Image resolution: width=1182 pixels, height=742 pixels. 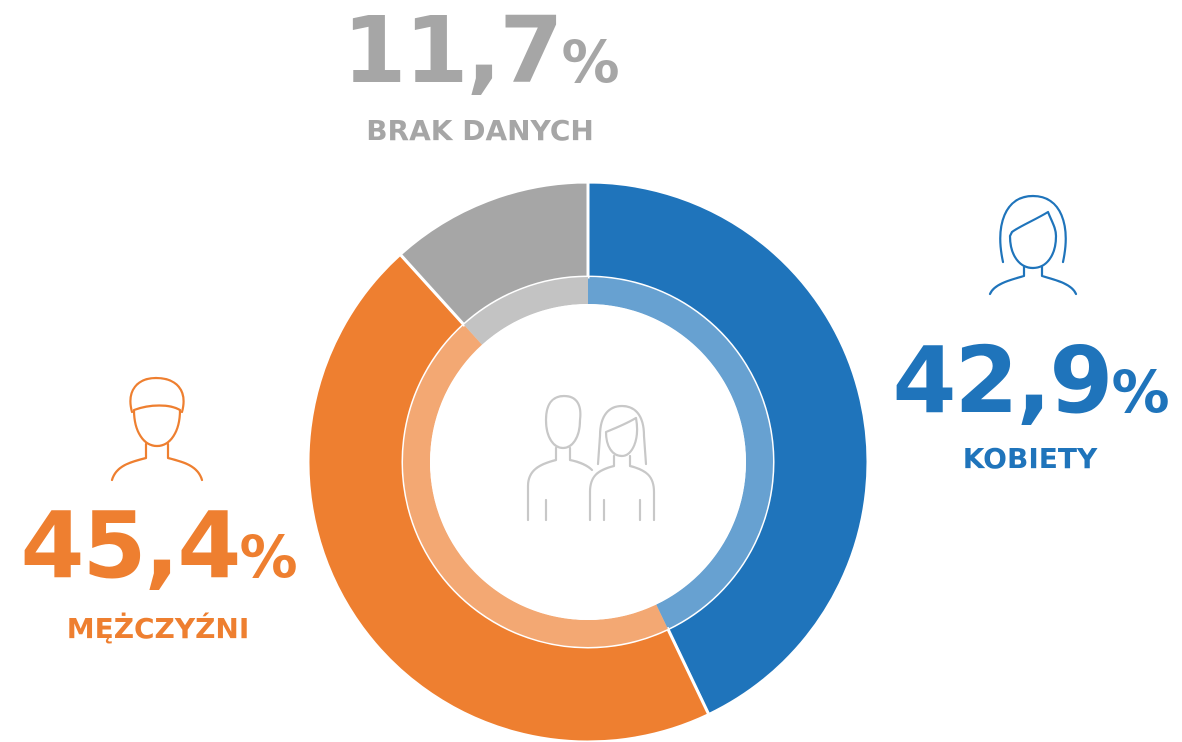 What do you see at coordinates (1030, 380) in the screenshot?
I see `value-label: 42,9%` at bounding box center [1030, 380].